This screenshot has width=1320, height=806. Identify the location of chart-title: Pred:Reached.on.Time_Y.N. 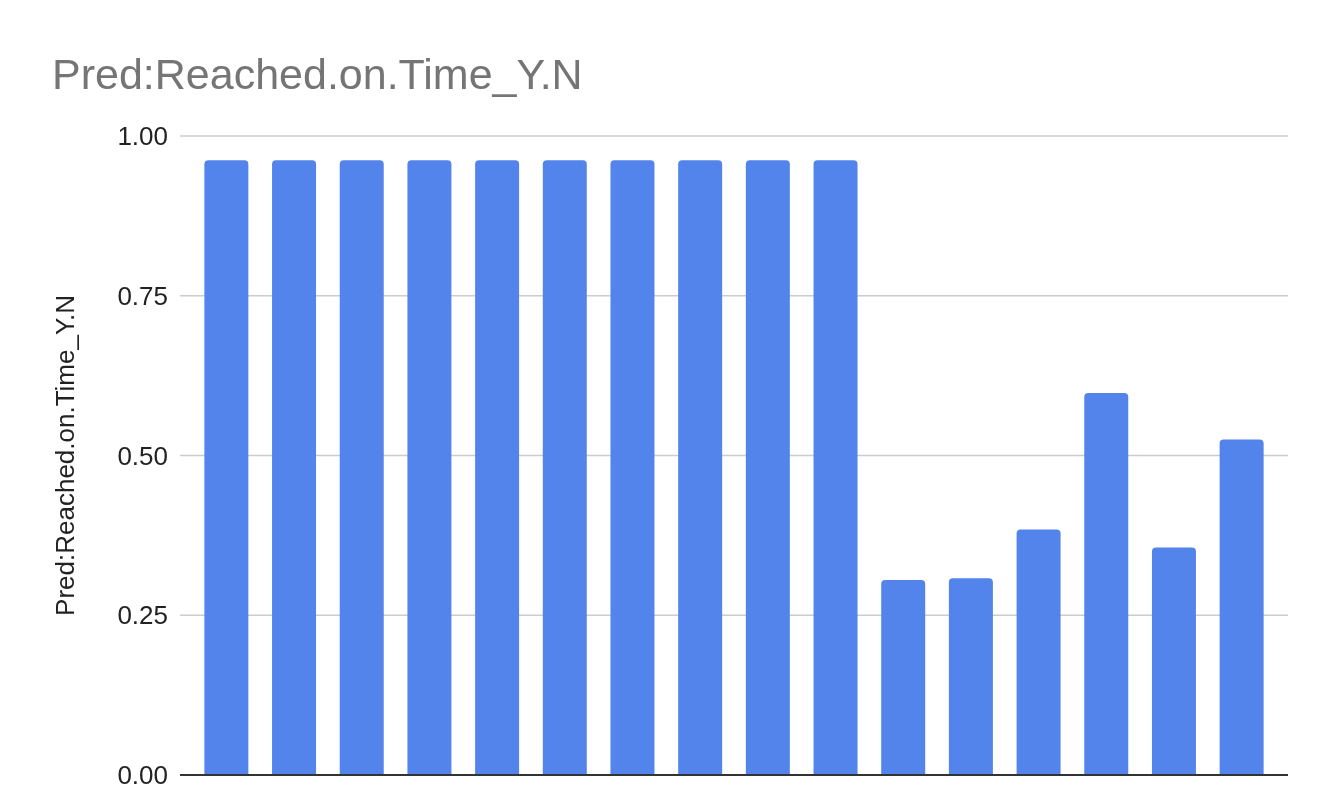
(317, 74).